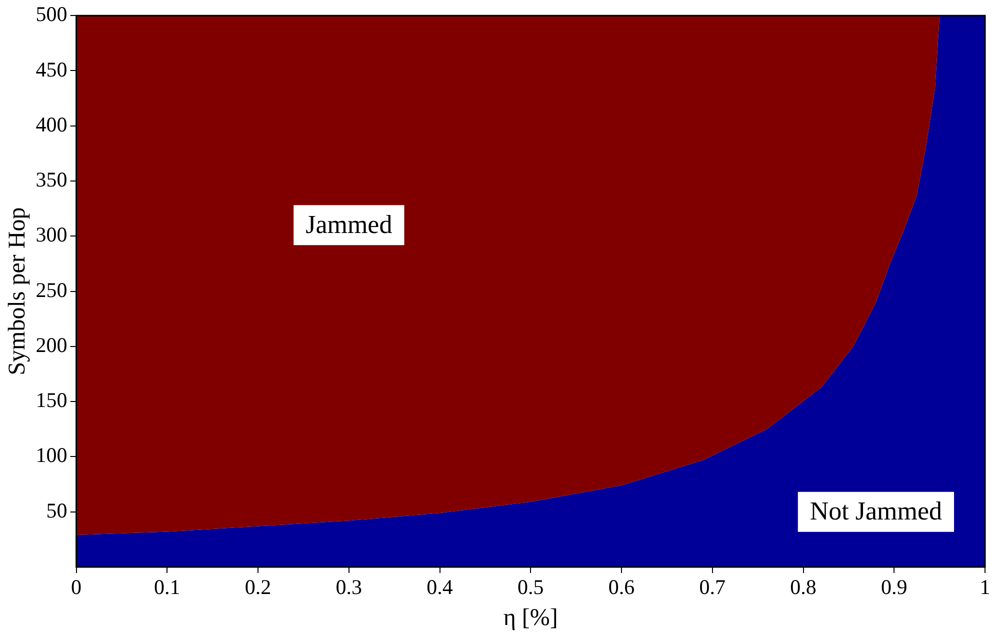 The width and height of the screenshot is (999, 633). Describe the element at coordinates (76, 587) in the screenshot. I see `x-tick-label: 0` at that location.